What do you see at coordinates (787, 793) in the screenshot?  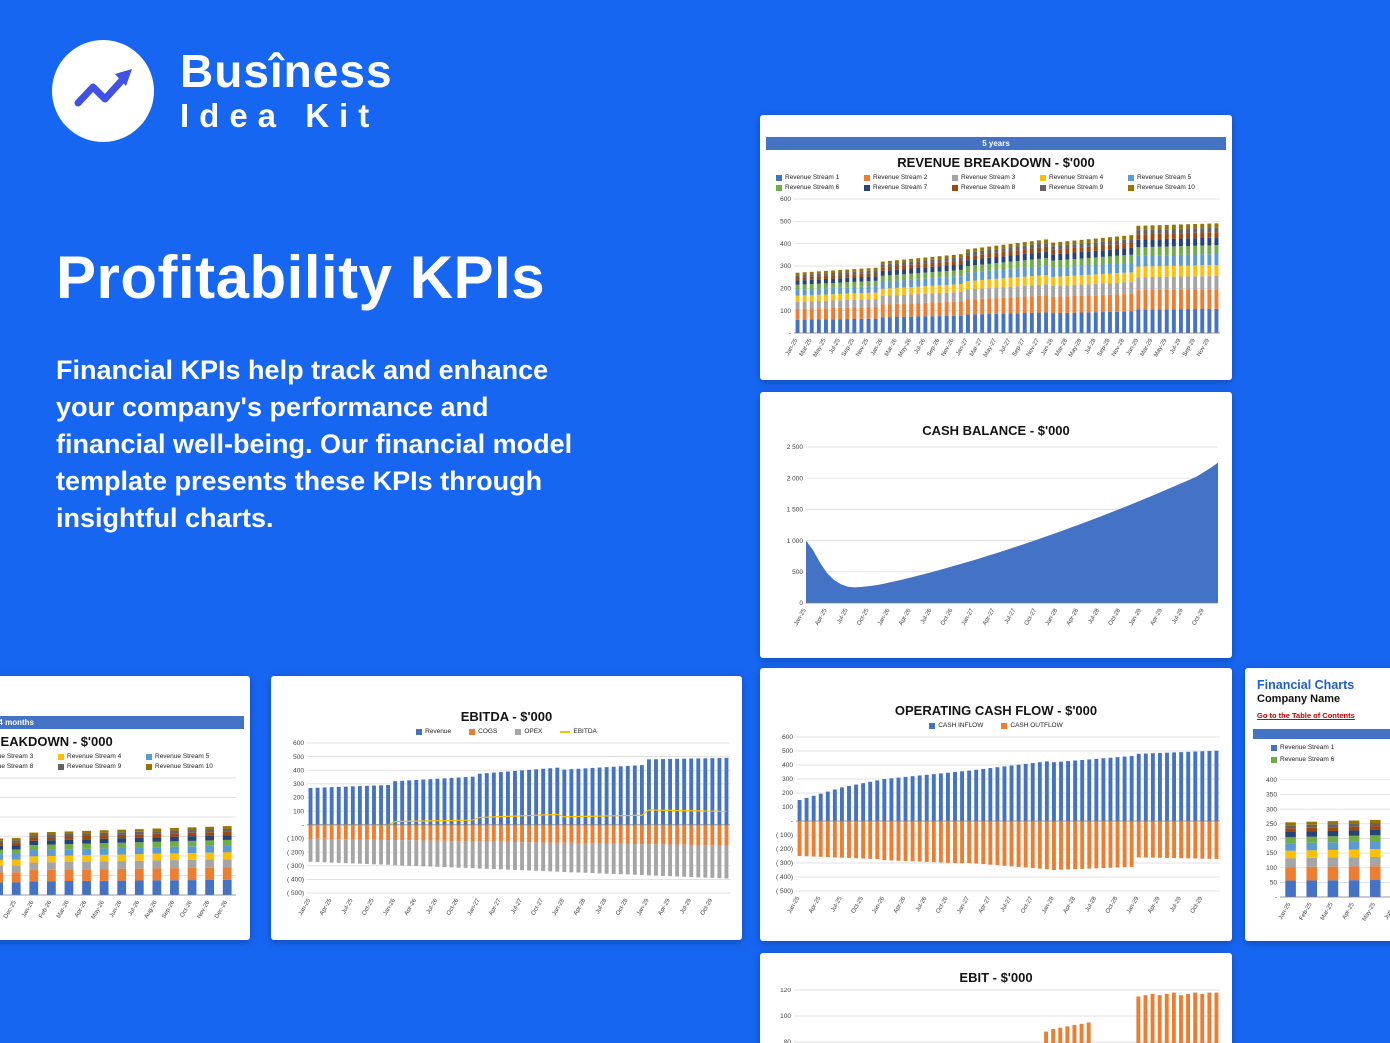 I see `svg-text: 200` at bounding box center [787, 793].